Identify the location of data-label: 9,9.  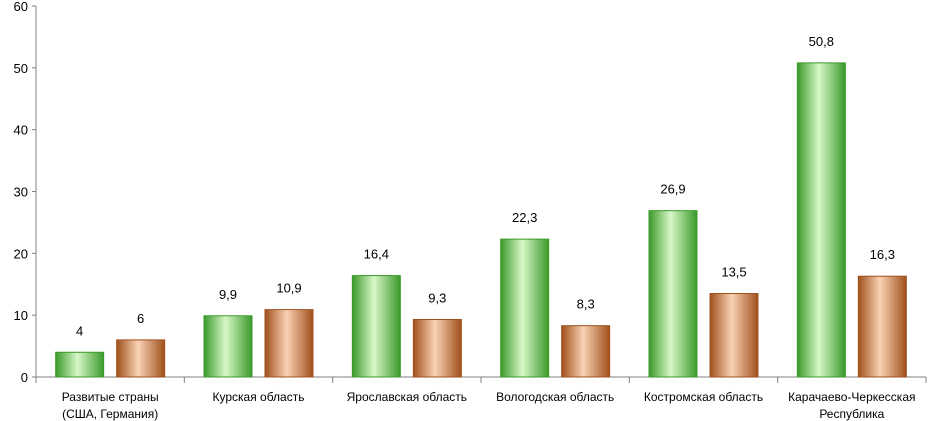
(228, 294).